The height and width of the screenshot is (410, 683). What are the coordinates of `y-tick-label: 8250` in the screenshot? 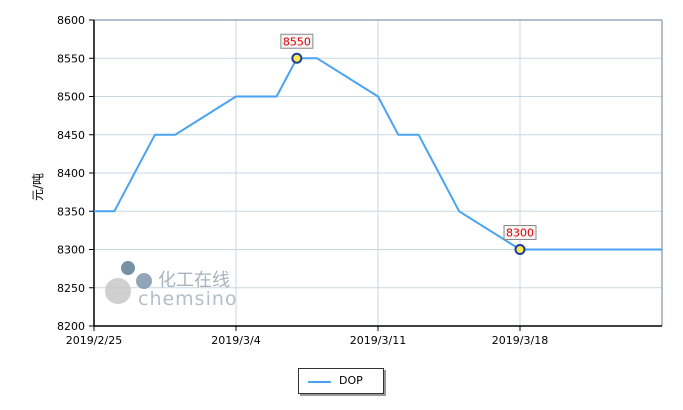 It's located at (71, 288).